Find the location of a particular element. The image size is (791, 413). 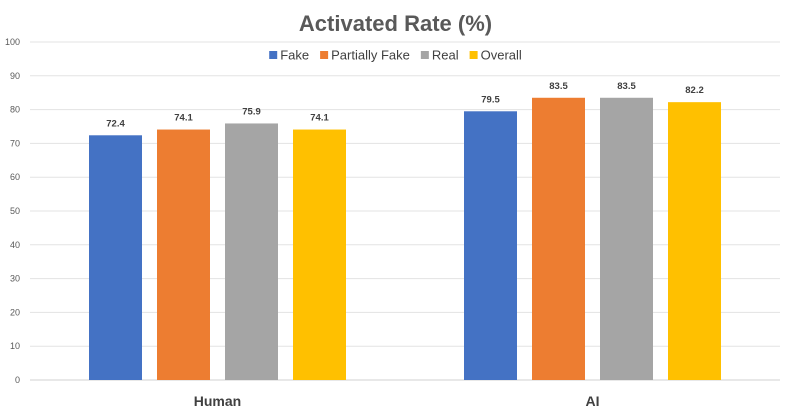

bar-human-partially-fake is located at coordinates (183, 254).